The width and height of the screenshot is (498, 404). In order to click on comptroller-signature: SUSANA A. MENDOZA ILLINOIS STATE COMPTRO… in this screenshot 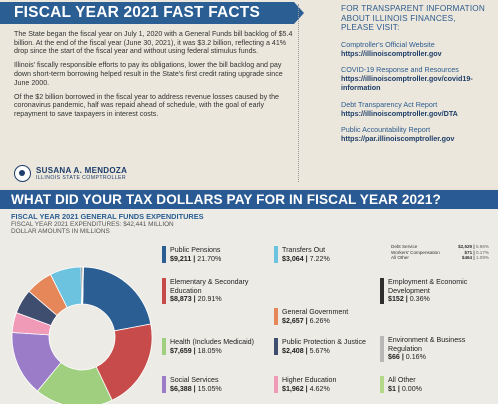, I will do `click(70, 173)`.